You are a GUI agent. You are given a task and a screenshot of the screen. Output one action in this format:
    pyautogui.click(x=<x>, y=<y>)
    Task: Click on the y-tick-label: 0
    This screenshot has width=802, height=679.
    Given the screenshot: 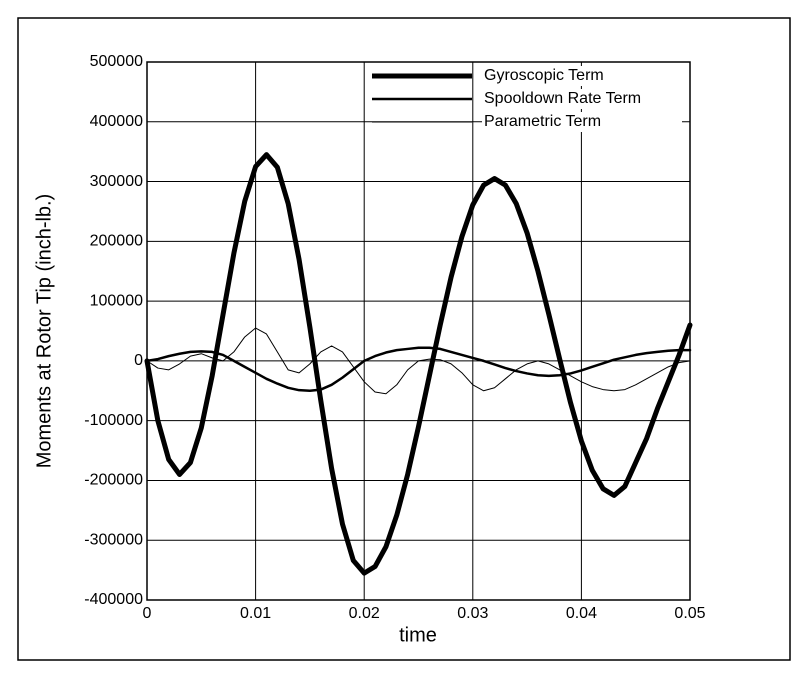 What is the action you would take?
    pyautogui.click(x=138, y=360)
    